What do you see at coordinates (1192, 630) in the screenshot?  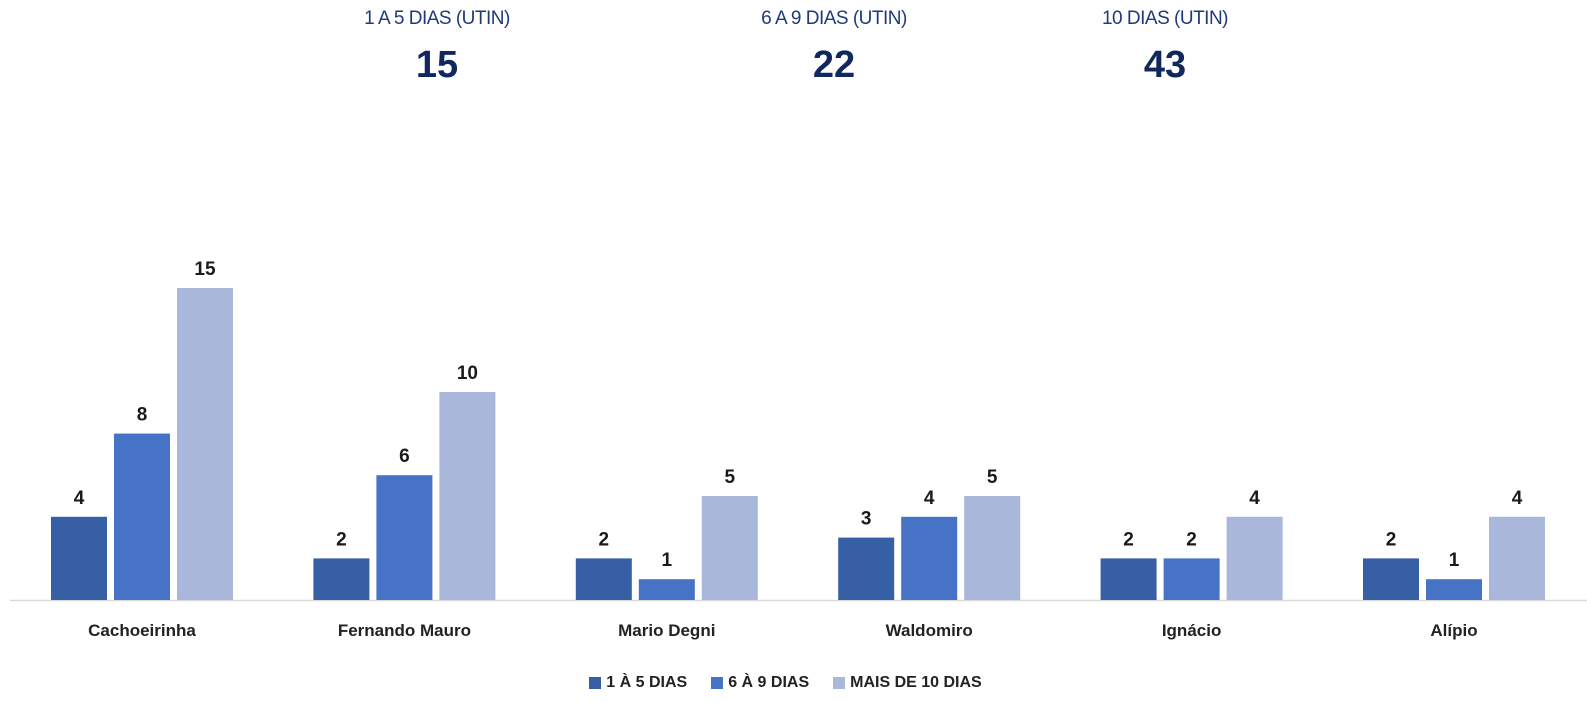 I see `category-label: Ignácio` at bounding box center [1192, 630].